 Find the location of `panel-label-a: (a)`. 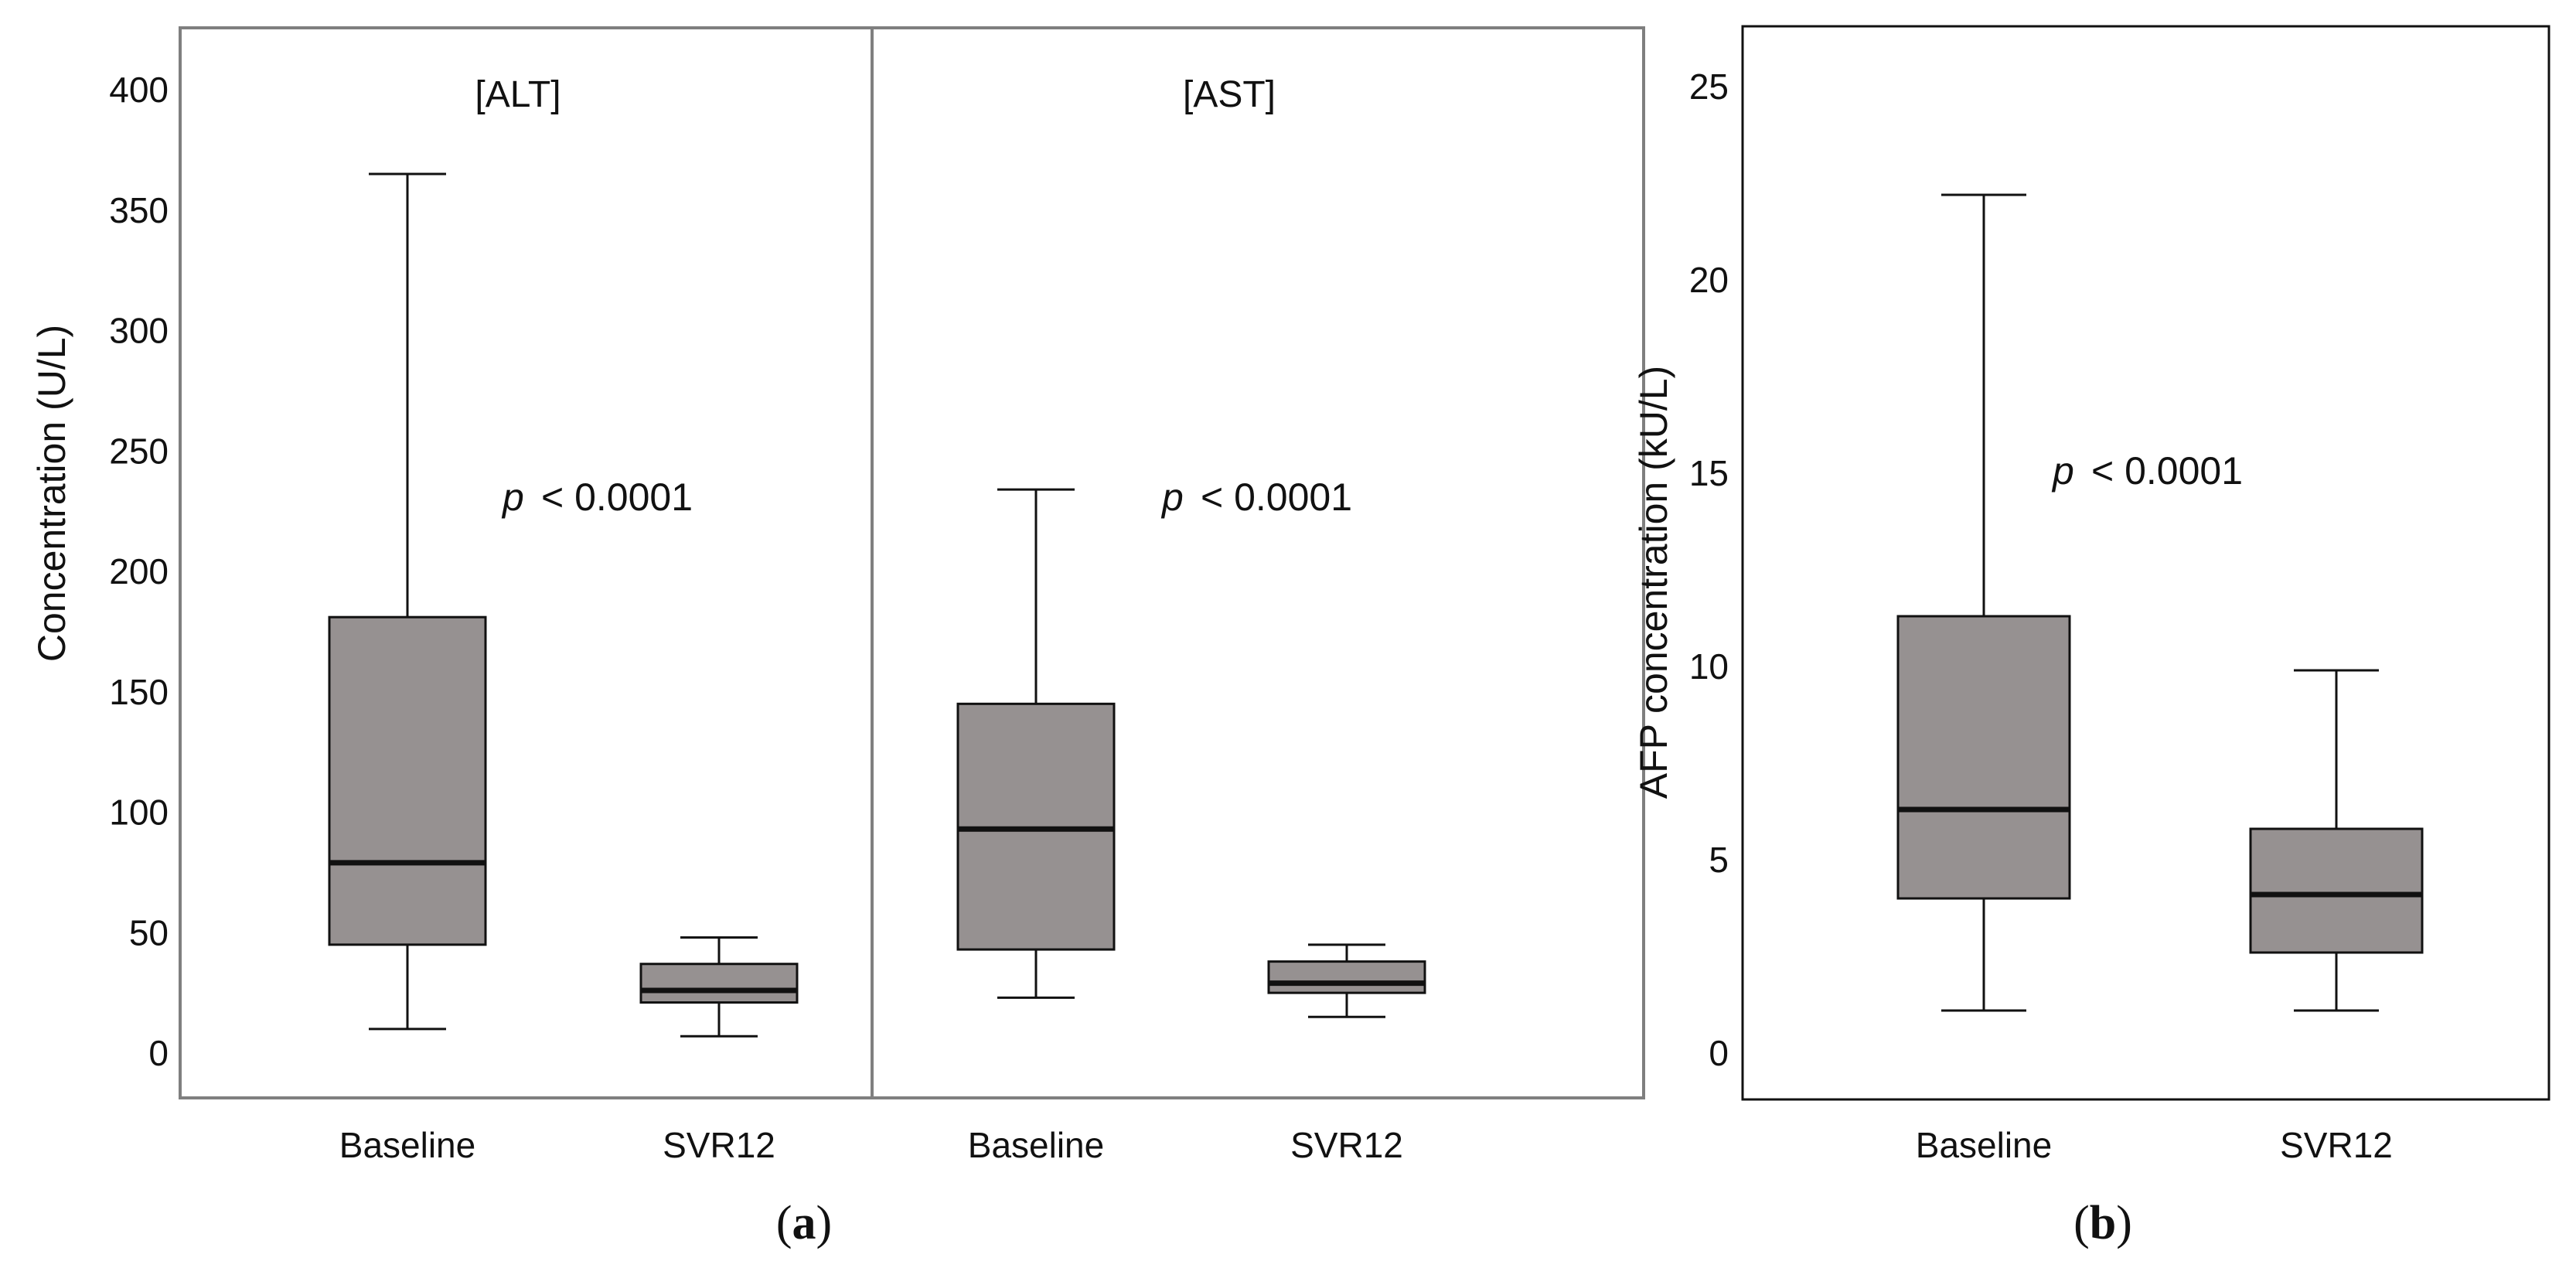

panel-label-a: (a) is located at coordinates (804, 1223).